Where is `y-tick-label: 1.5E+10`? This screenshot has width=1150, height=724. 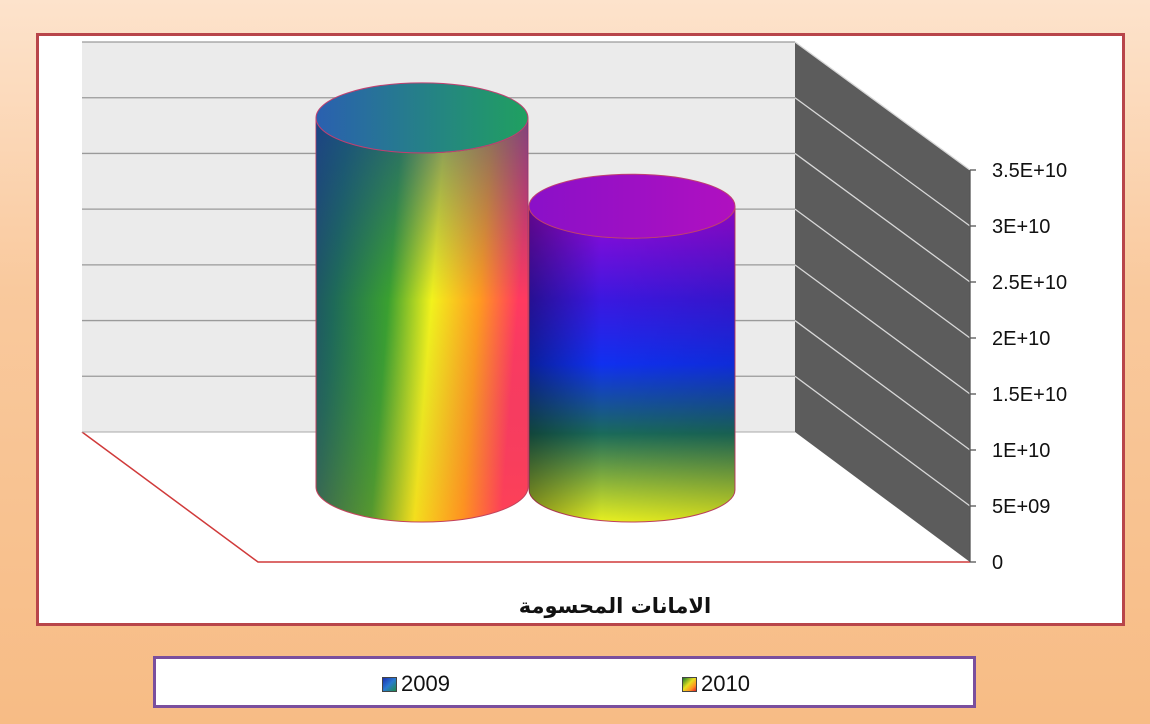 y-tick-label: 1.5E+10 is located at coordinates (1029, 395).